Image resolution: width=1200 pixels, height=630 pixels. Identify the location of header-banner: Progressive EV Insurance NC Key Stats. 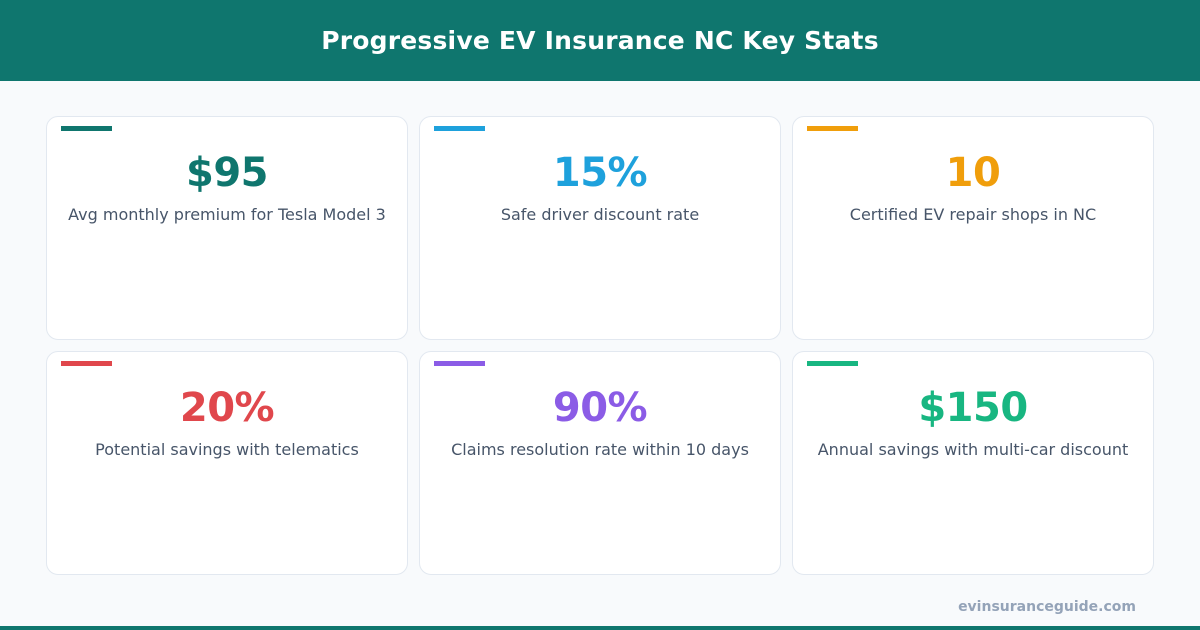
(600, 40).